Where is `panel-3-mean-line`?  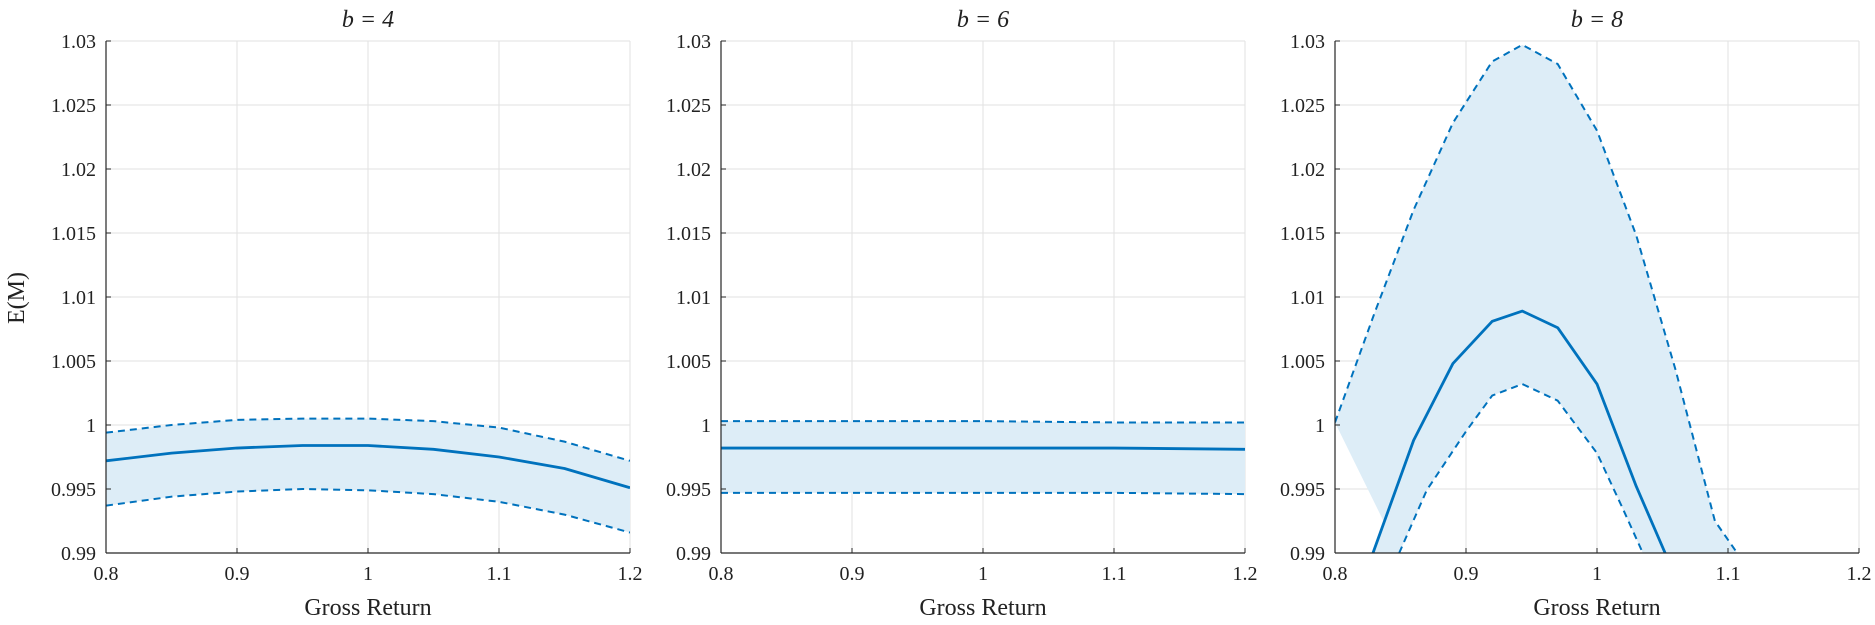
panel-3-mean-line is located at coordinates (1519, 431).